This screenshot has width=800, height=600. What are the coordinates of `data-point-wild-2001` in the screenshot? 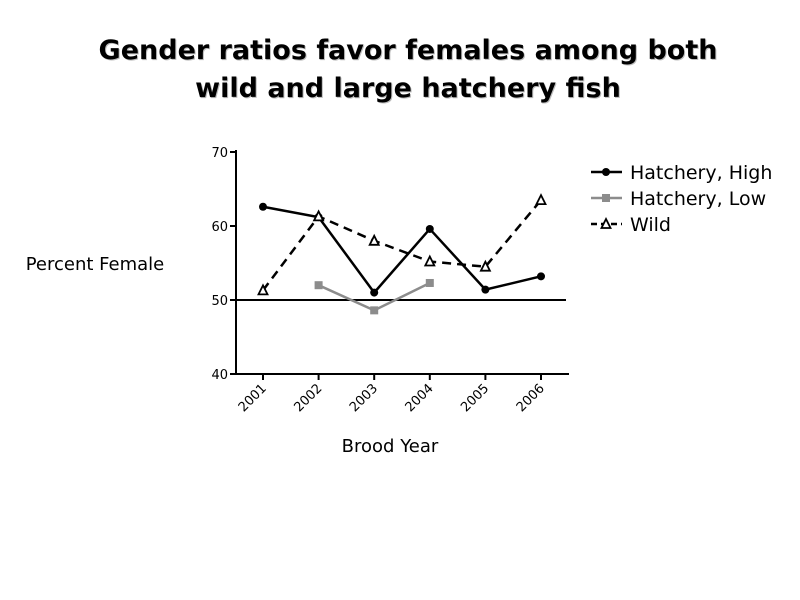 It's located at (263, 289).